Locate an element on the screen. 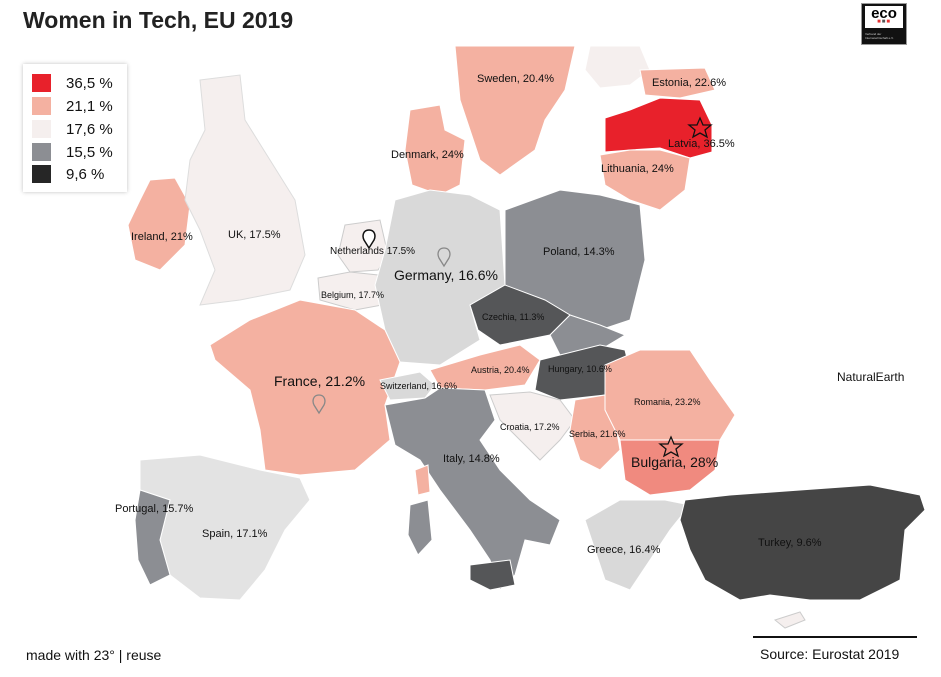 This screenshot has height=677, width=941. label-serbia: Serbia, 21.6% is located at coordinates (597, 434).